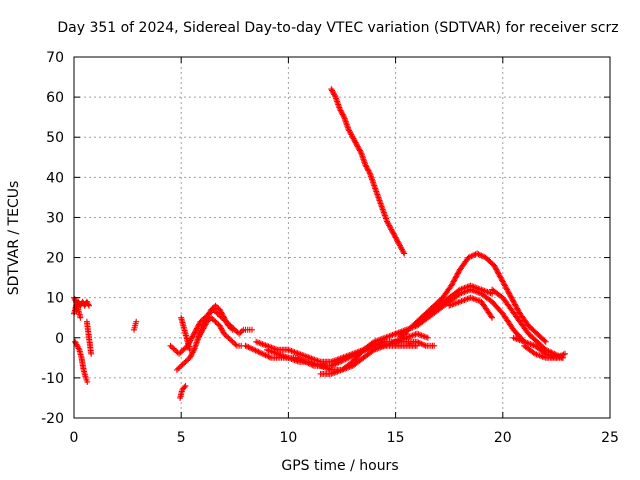  Describe the element at coordinates (55, 299) in the screenshot. I see `y-tick-label: 10` at that location.